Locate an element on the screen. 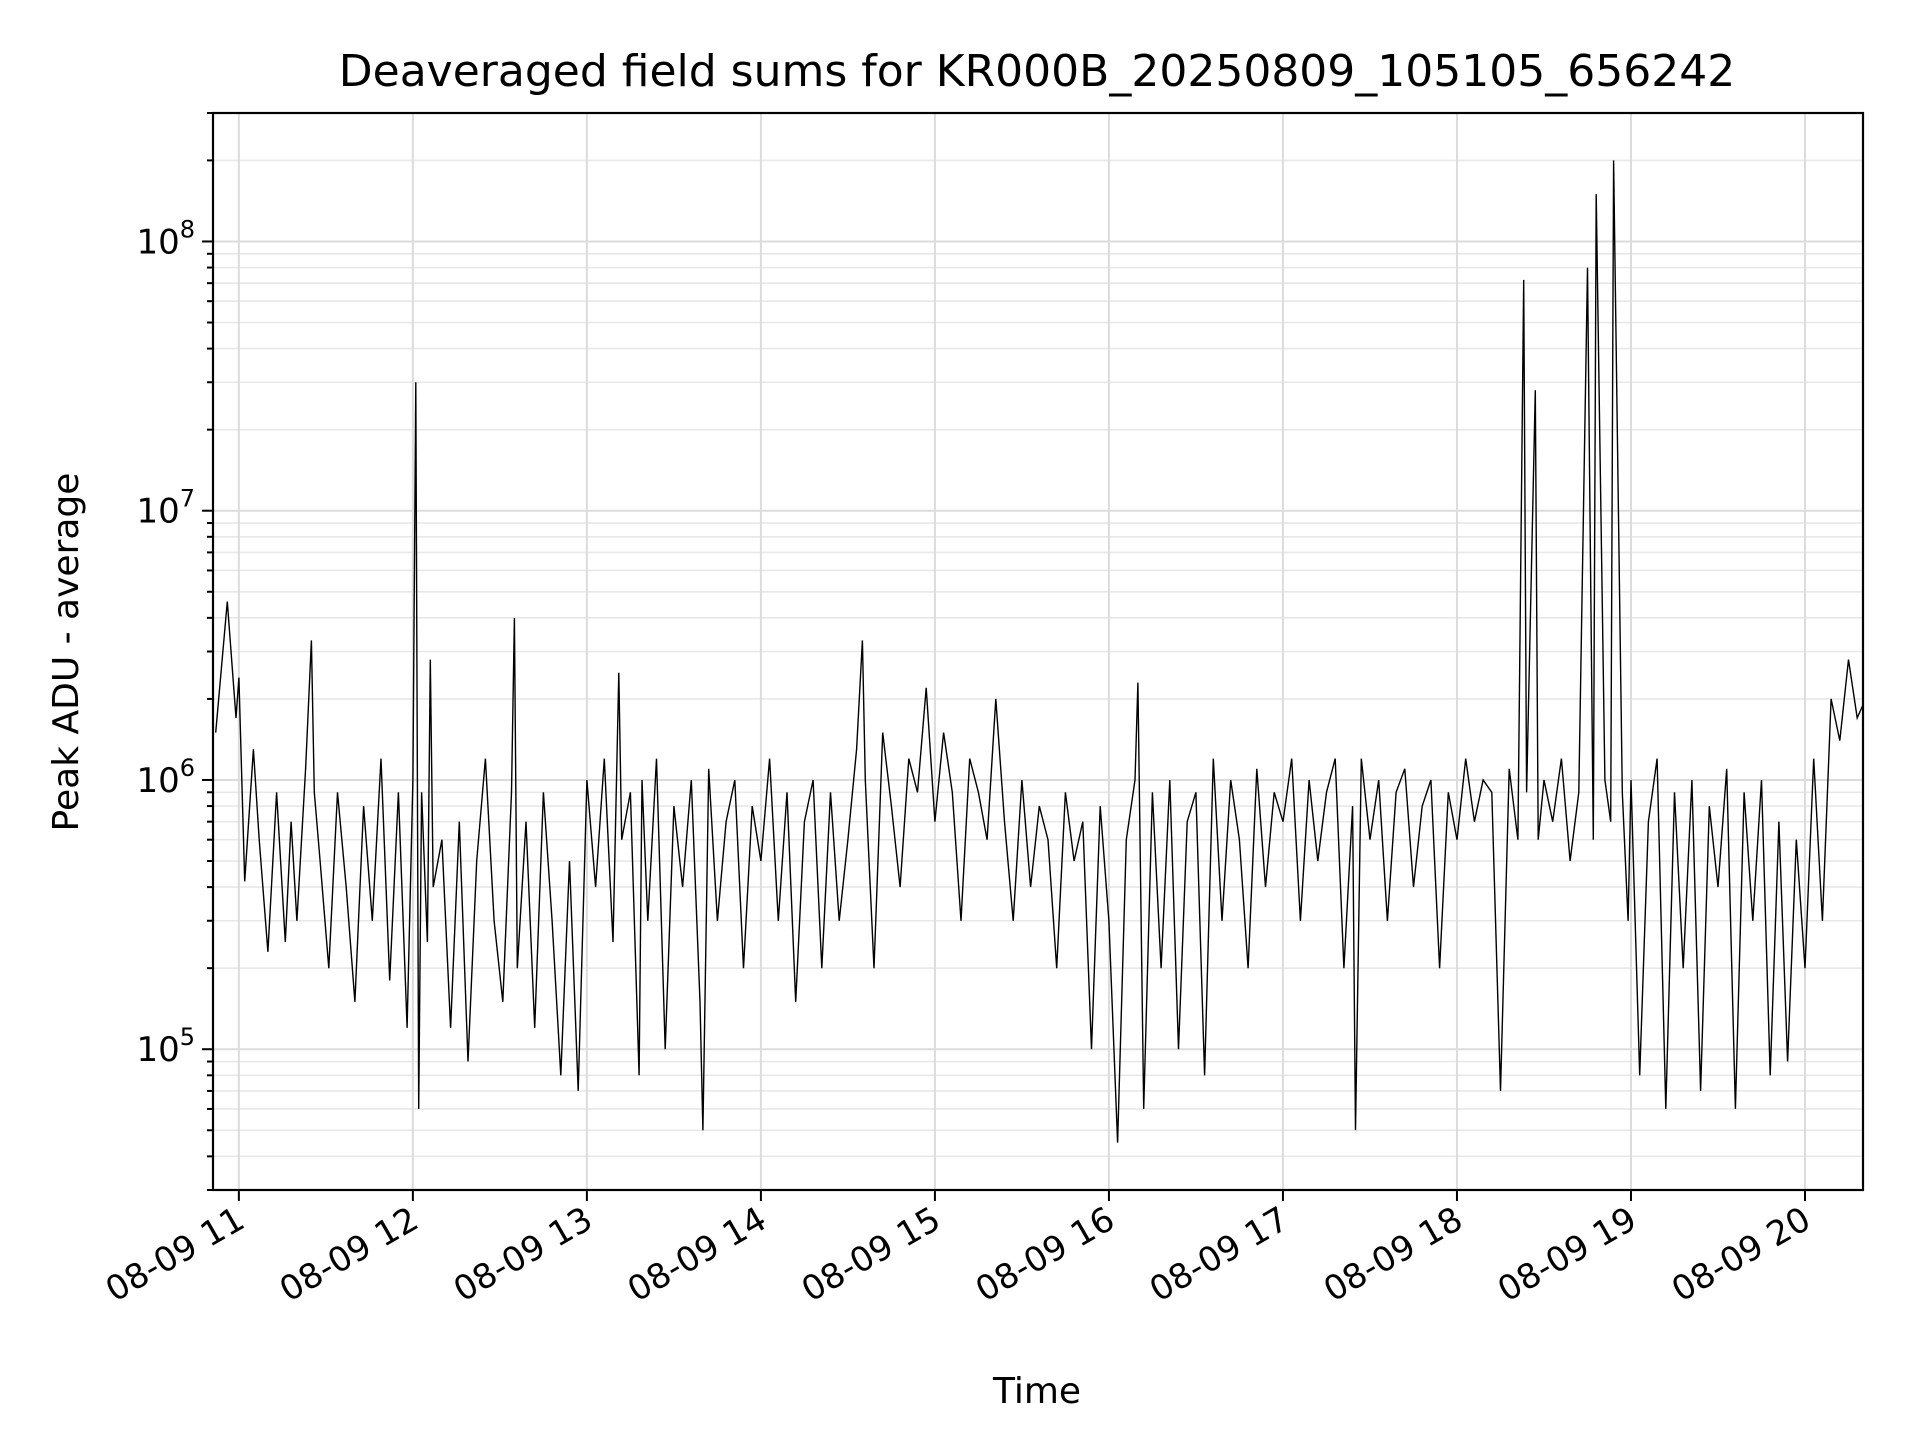 Image resolution: width=1920 pixels, height=1440 pixels. y-tick-label: 10⁶ is located at coordinates (165, 777).